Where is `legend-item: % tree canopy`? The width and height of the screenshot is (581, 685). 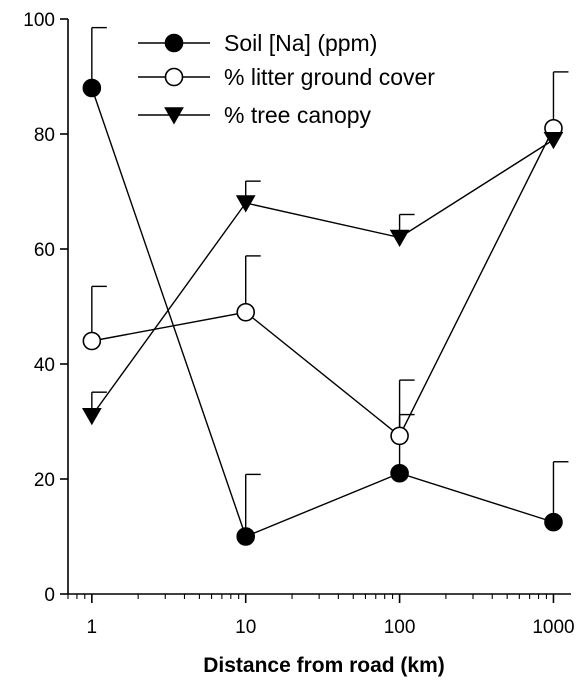 legend-item: % tree canopy is located at coordinates (255, 115).